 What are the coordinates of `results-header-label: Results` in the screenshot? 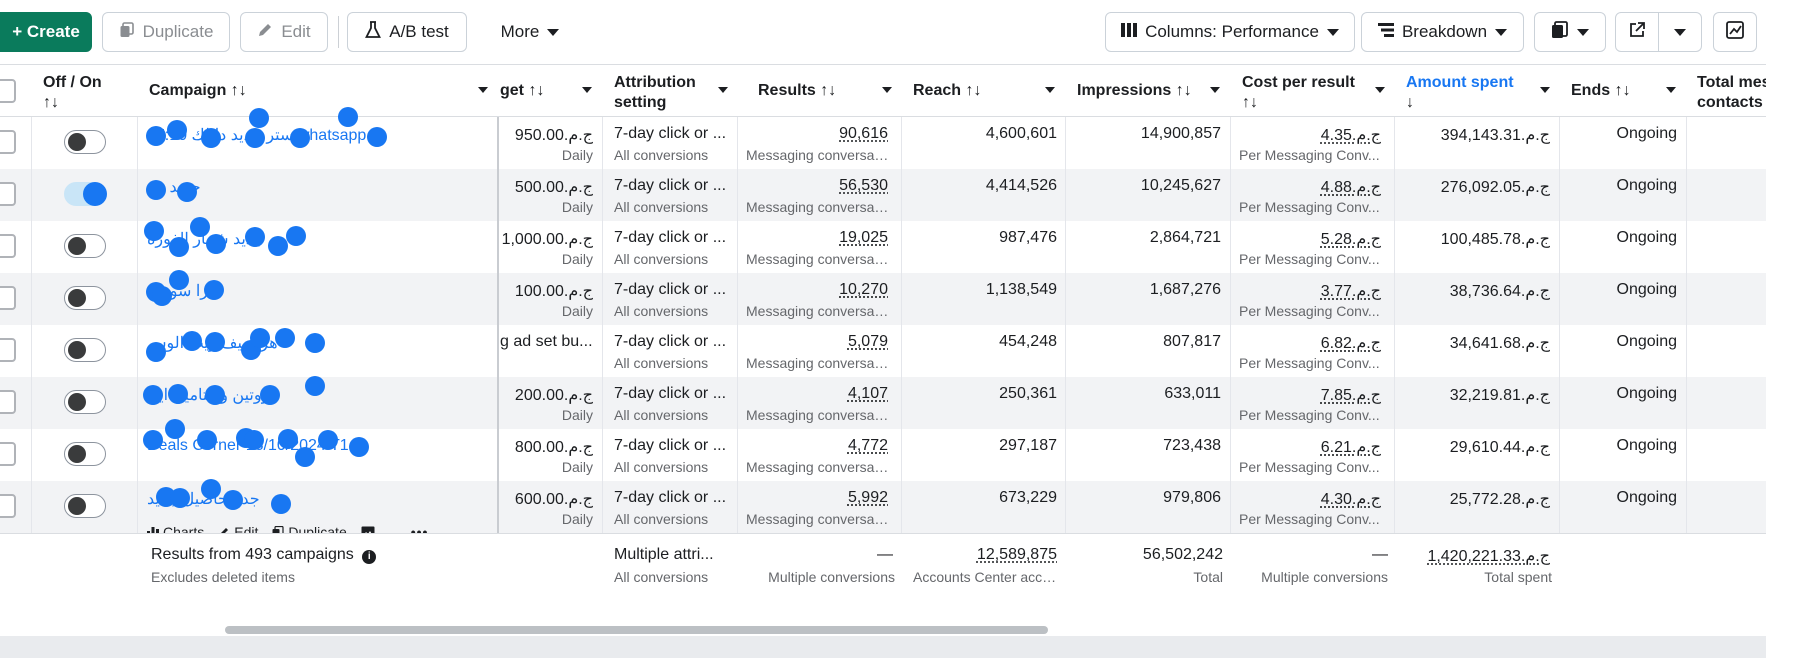 It's located at (787, 90).